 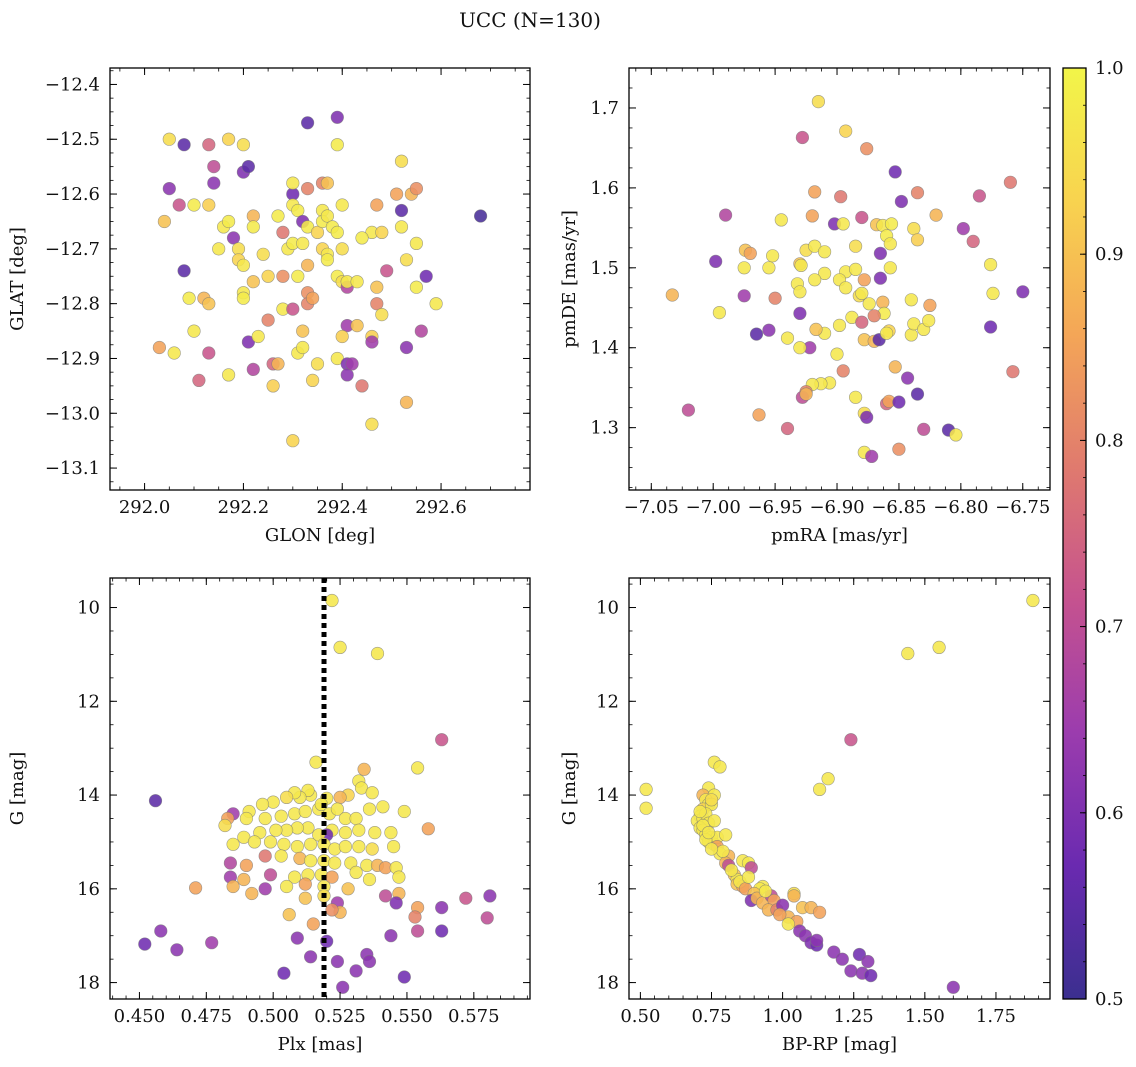 I want to click on x-tick-label: 292.4, so click(x=342, y=507).